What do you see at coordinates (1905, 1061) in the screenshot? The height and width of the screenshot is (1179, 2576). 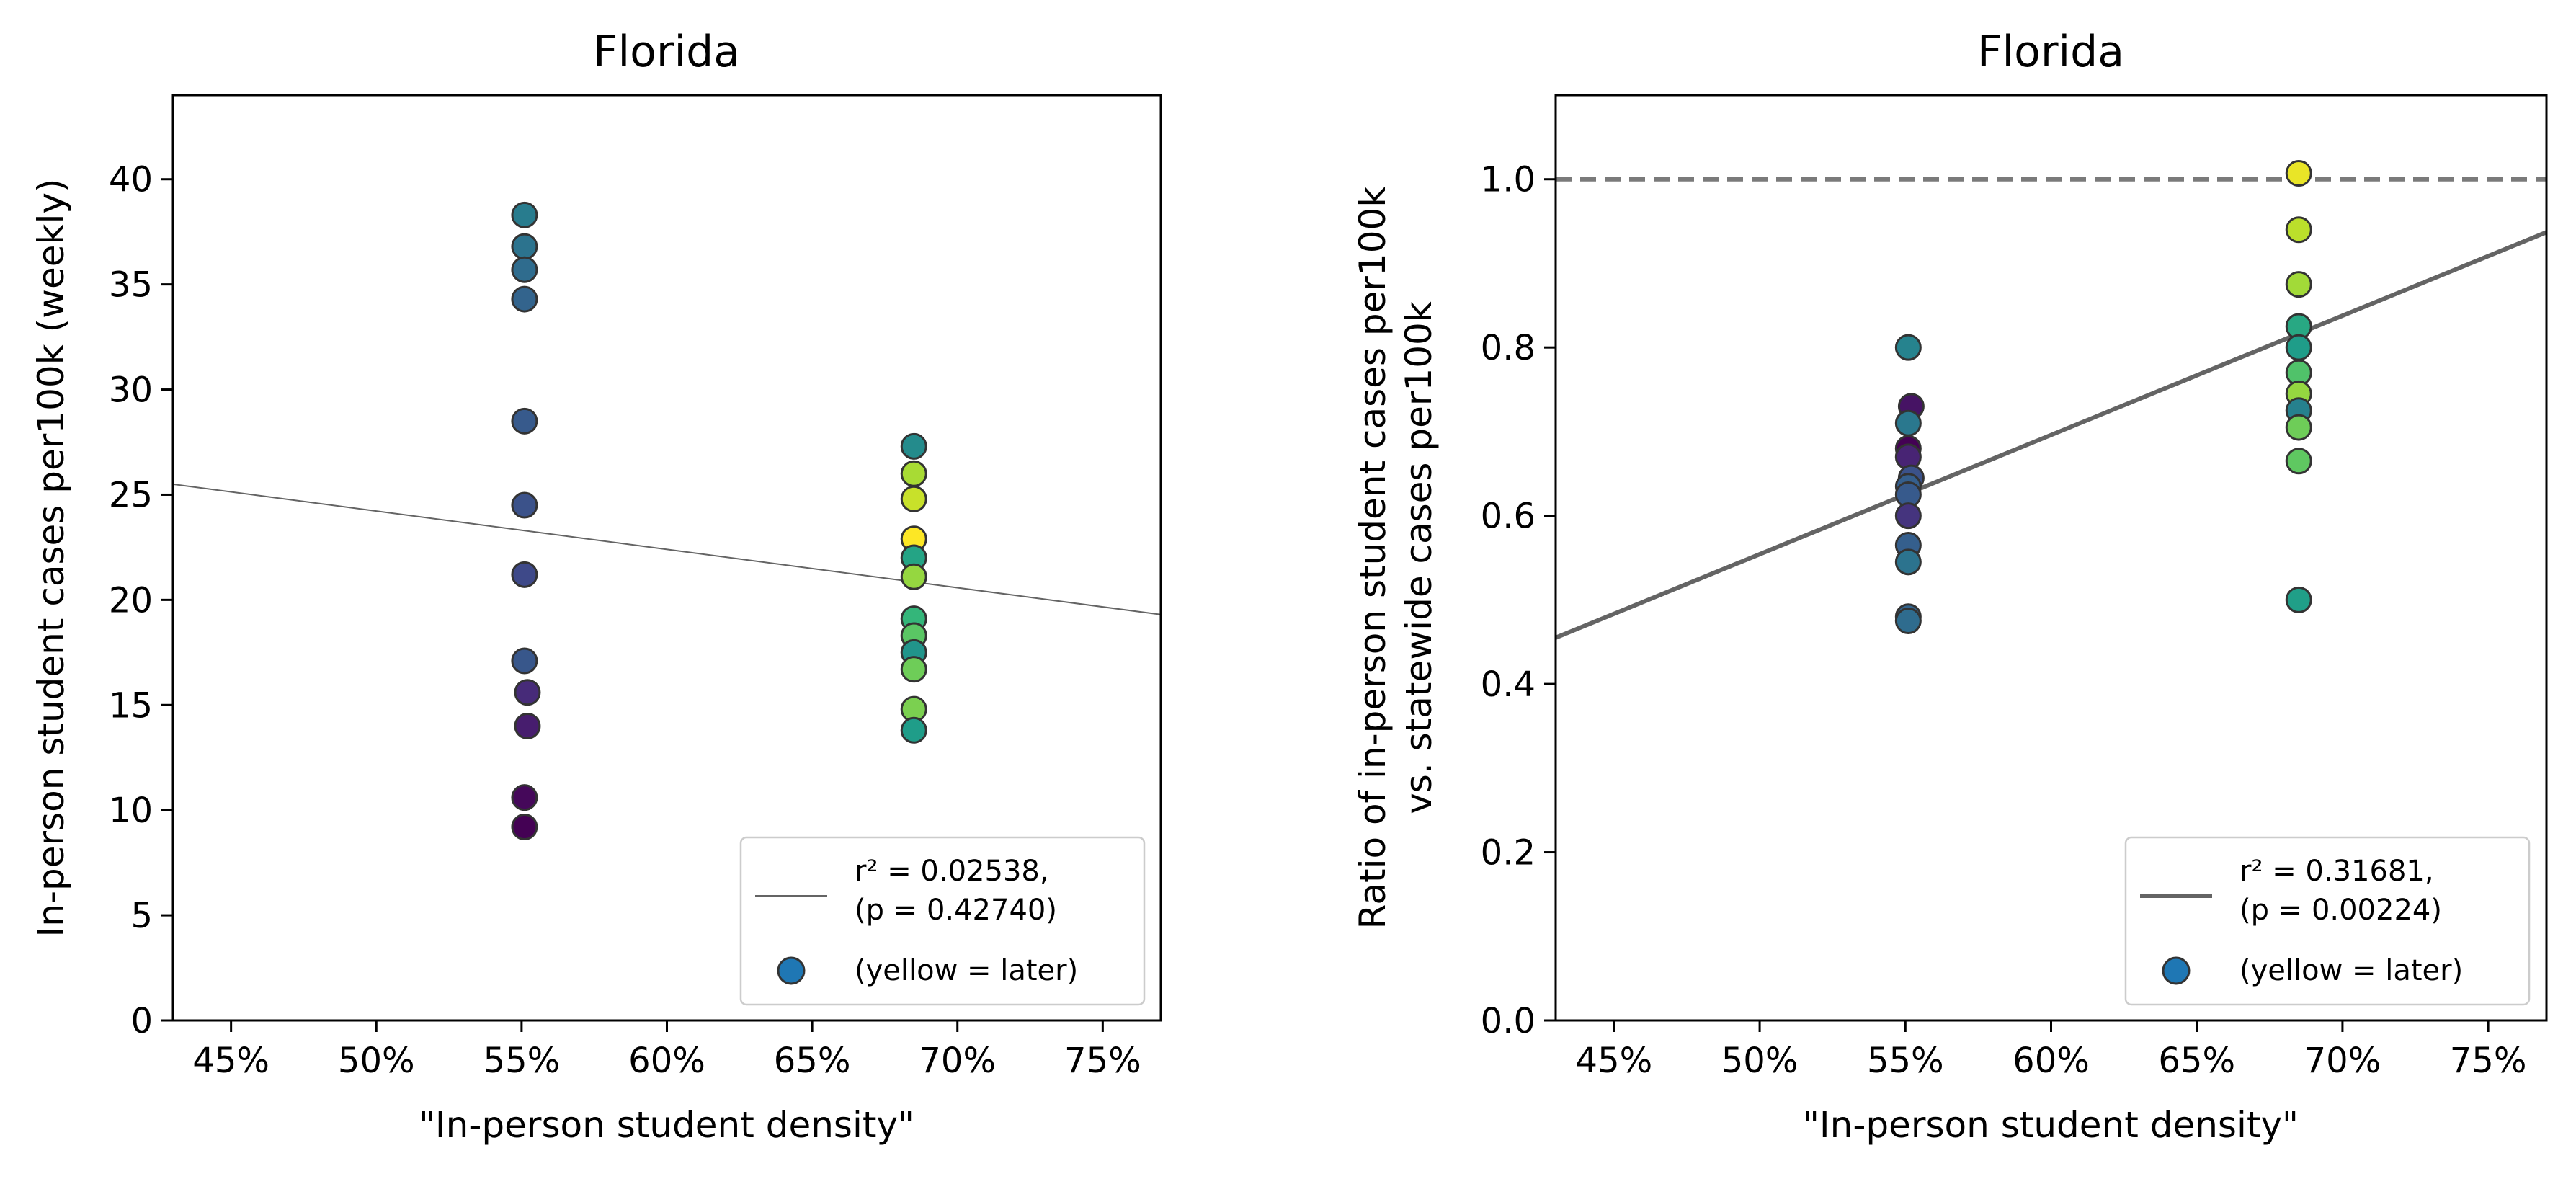 I see `chart-right-xtick-label-2: 55%` at bounding box center [1905, 1061].